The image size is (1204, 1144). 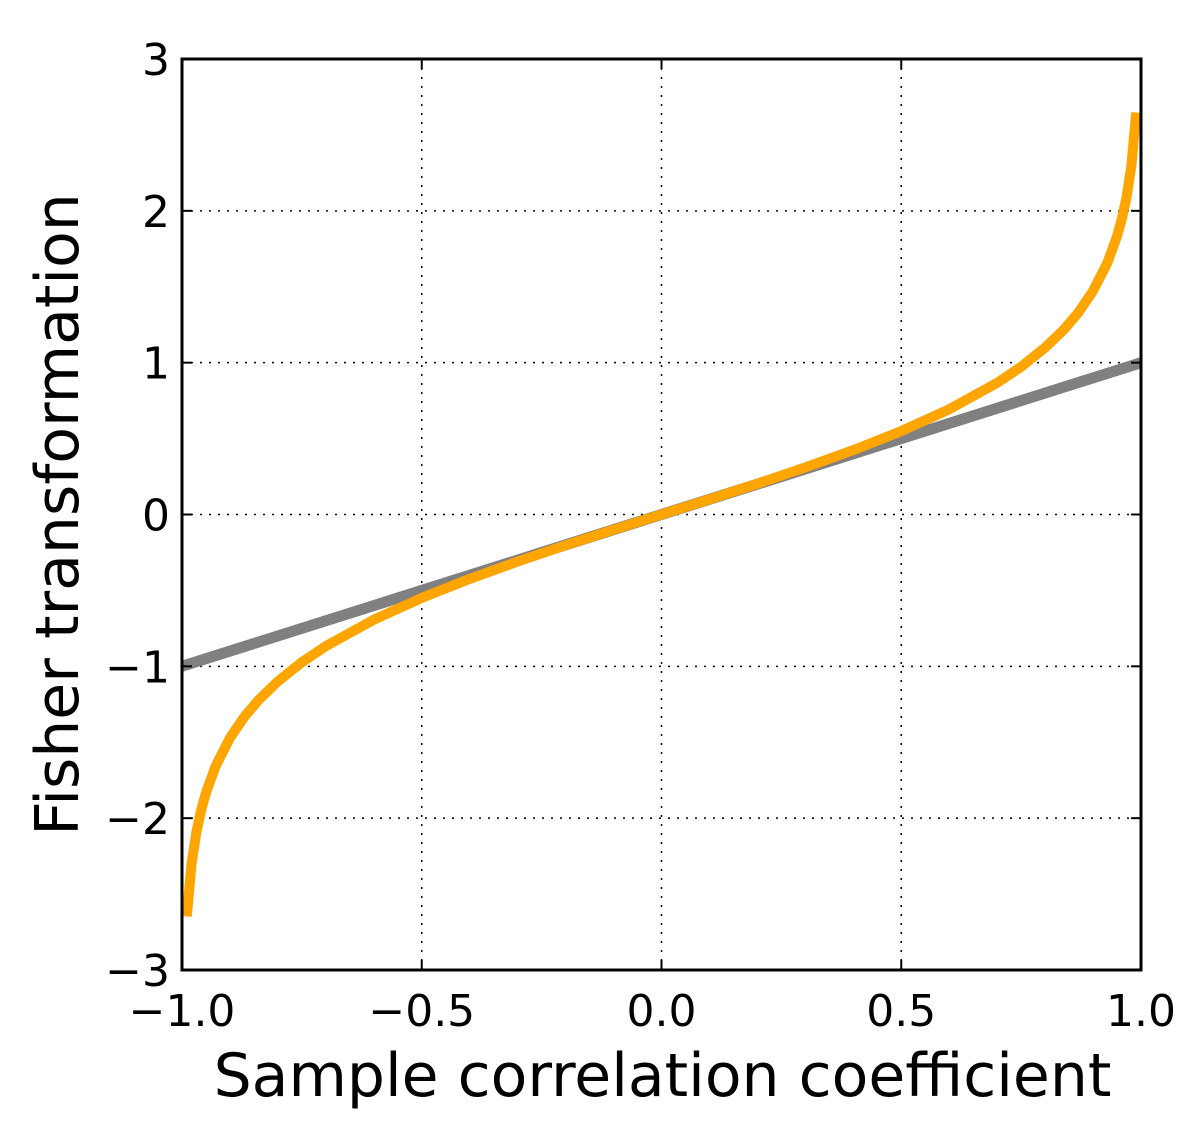 I want to click on y-tick-label: 2, so click(x=156, y=212).